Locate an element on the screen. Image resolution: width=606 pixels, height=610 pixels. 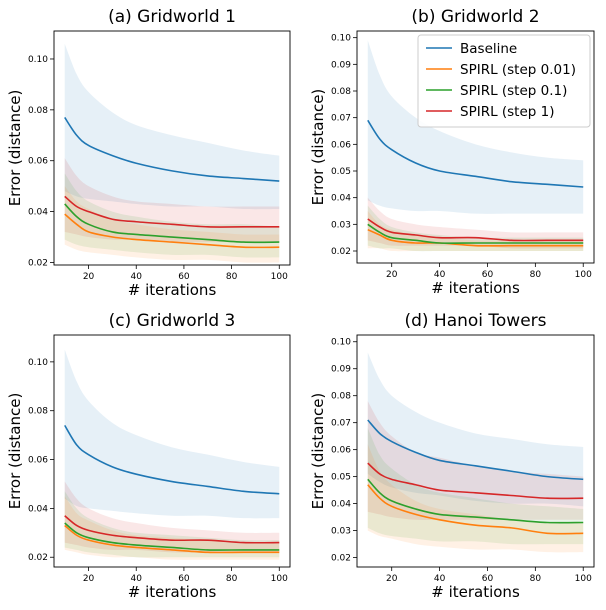
chart-title: (b) Gridworld 2 is located at coordinates (475, 17).